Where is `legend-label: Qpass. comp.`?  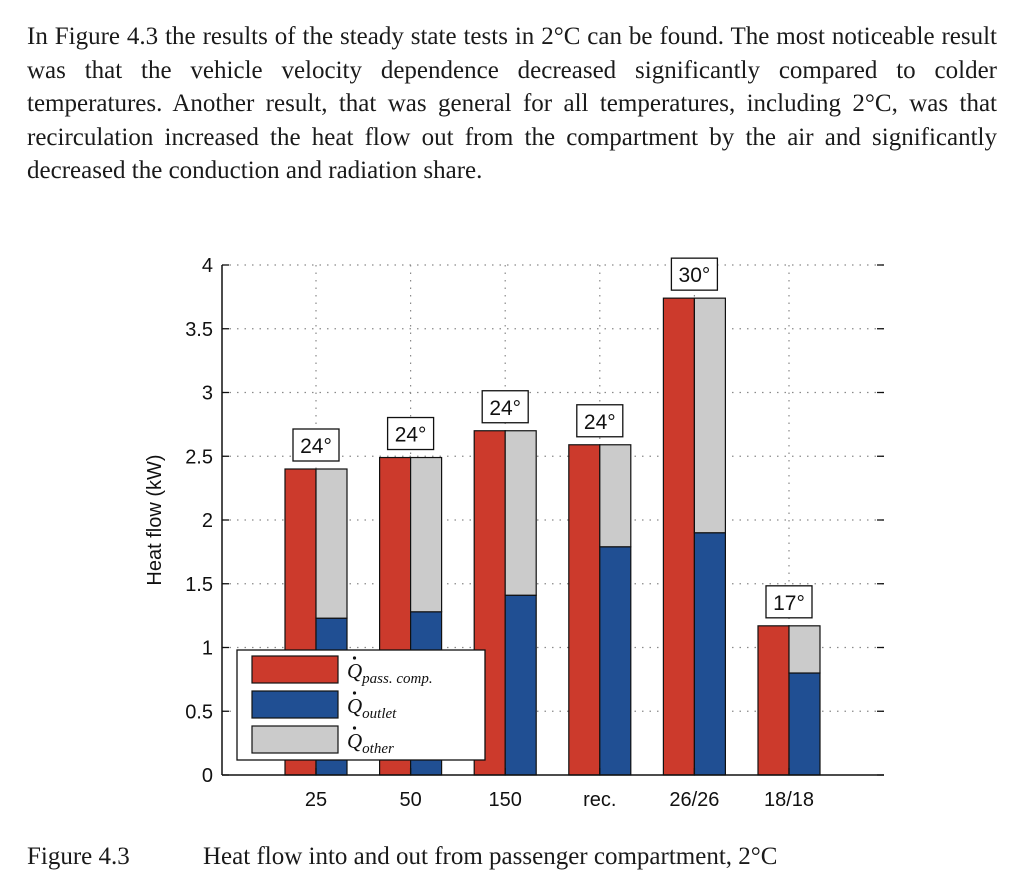
legend-label: Qpass. comp. is located at coordinates (390, 673).